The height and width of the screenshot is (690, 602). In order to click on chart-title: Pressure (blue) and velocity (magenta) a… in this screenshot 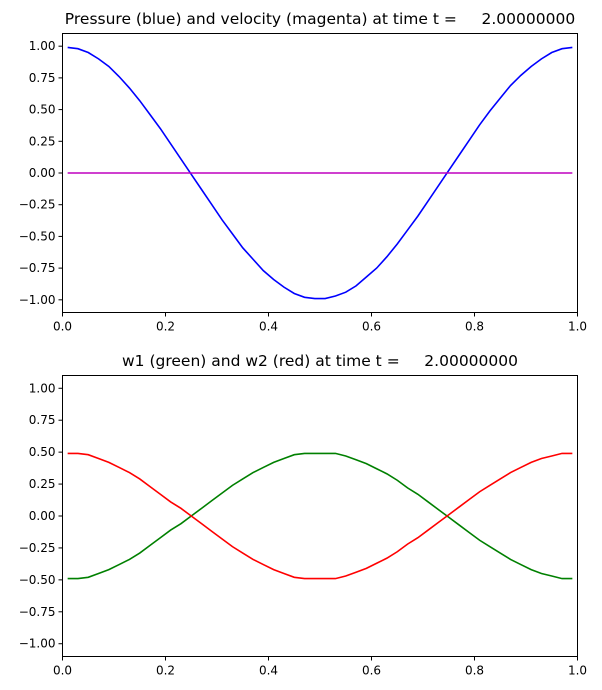, I will do `click(320, 19)`.